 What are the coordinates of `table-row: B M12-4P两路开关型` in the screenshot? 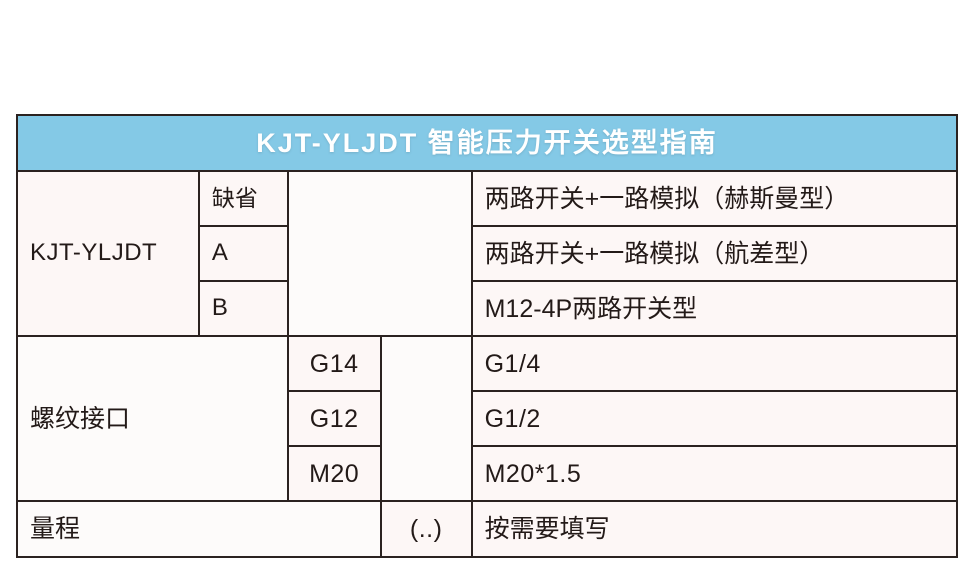 It's located at (488, 308).